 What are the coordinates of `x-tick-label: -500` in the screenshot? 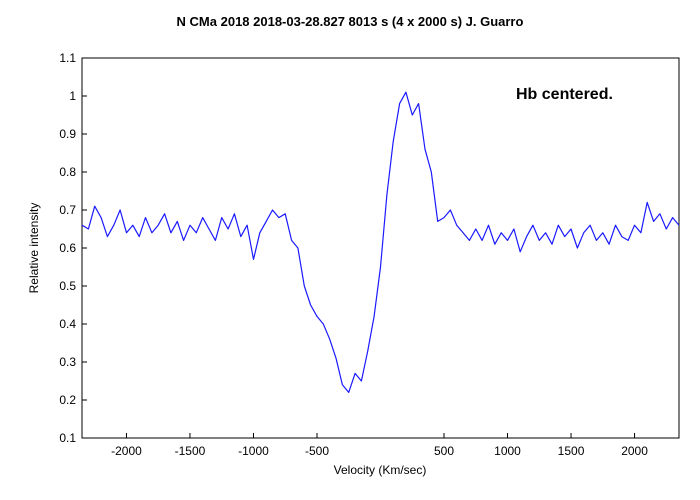 It's located at (317, 451).